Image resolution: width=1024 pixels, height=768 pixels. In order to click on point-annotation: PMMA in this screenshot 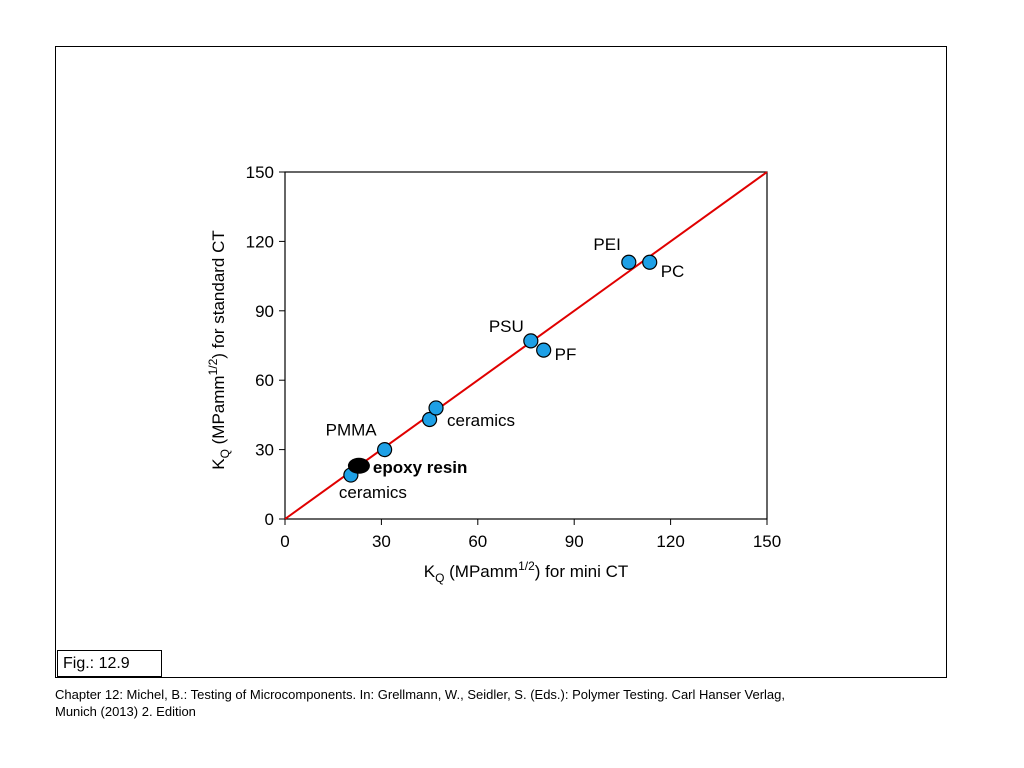, I will do `click(352, 430)`.